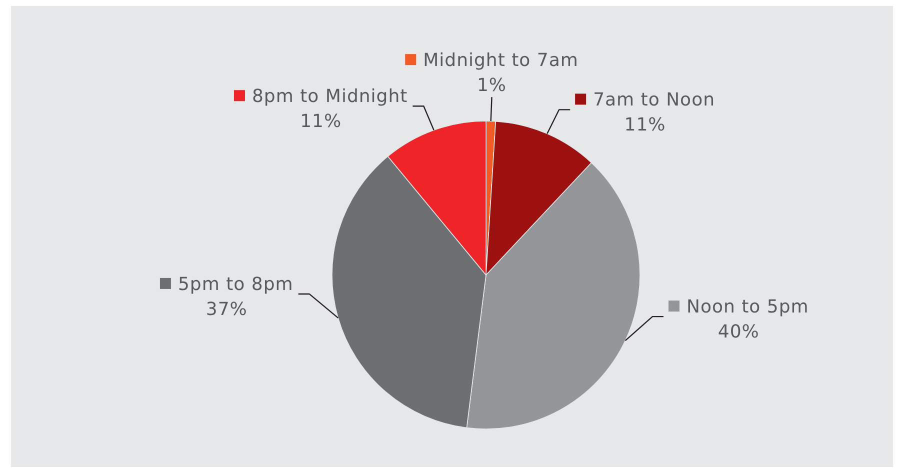 The height and width of the screenshot is (470, 898). Describe the element at coordinates (739, 332) in the screenshot. I see `data-label: 40%` at that location.